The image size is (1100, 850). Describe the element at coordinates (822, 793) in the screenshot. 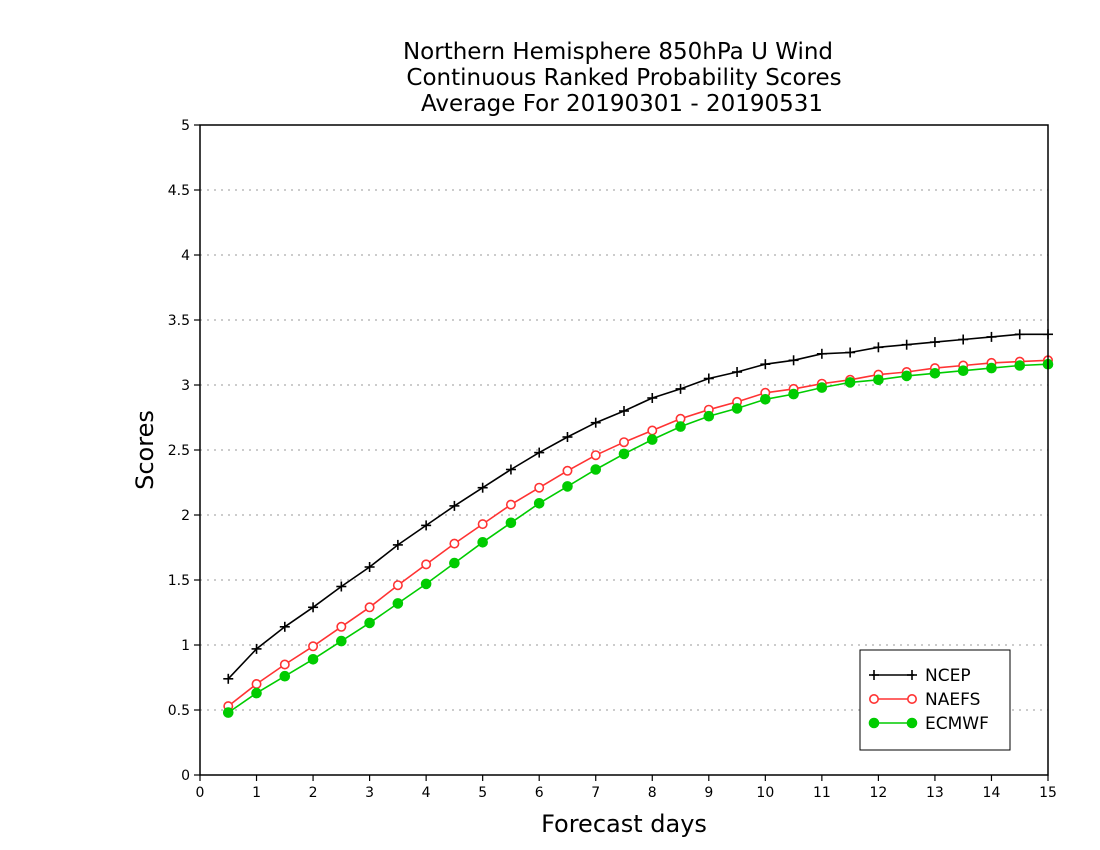

I see `x-tick-label: 11` at that location.